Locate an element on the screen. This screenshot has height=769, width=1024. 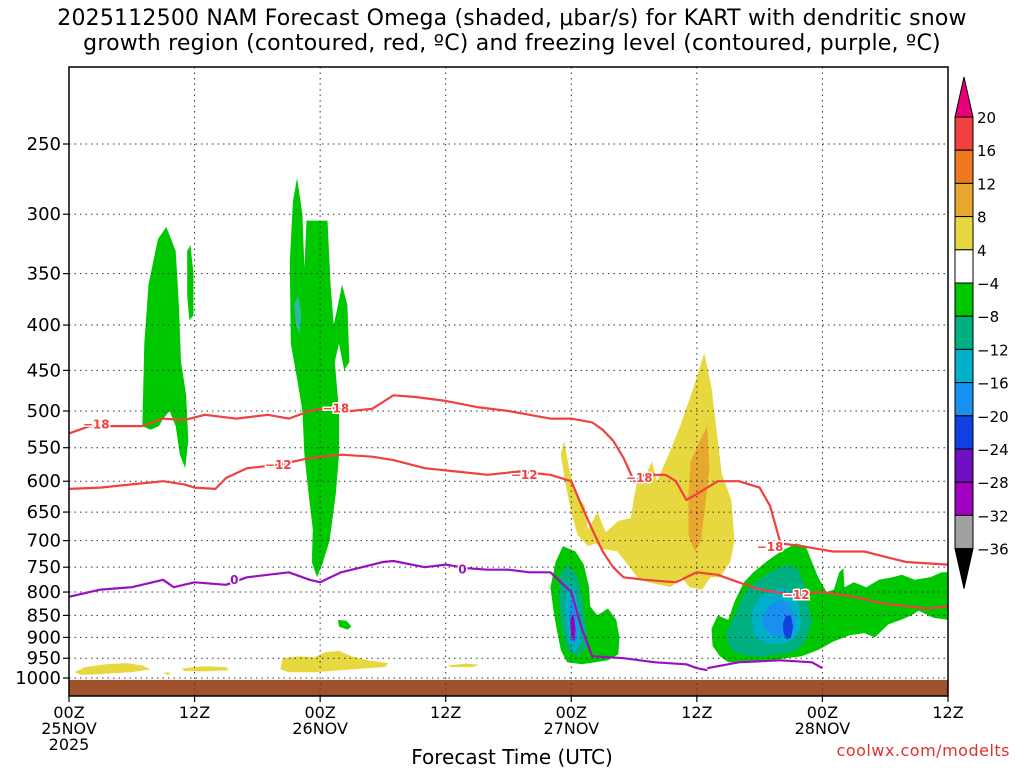
x-tick-date: 28NOV is located at coordinates (823, 728).